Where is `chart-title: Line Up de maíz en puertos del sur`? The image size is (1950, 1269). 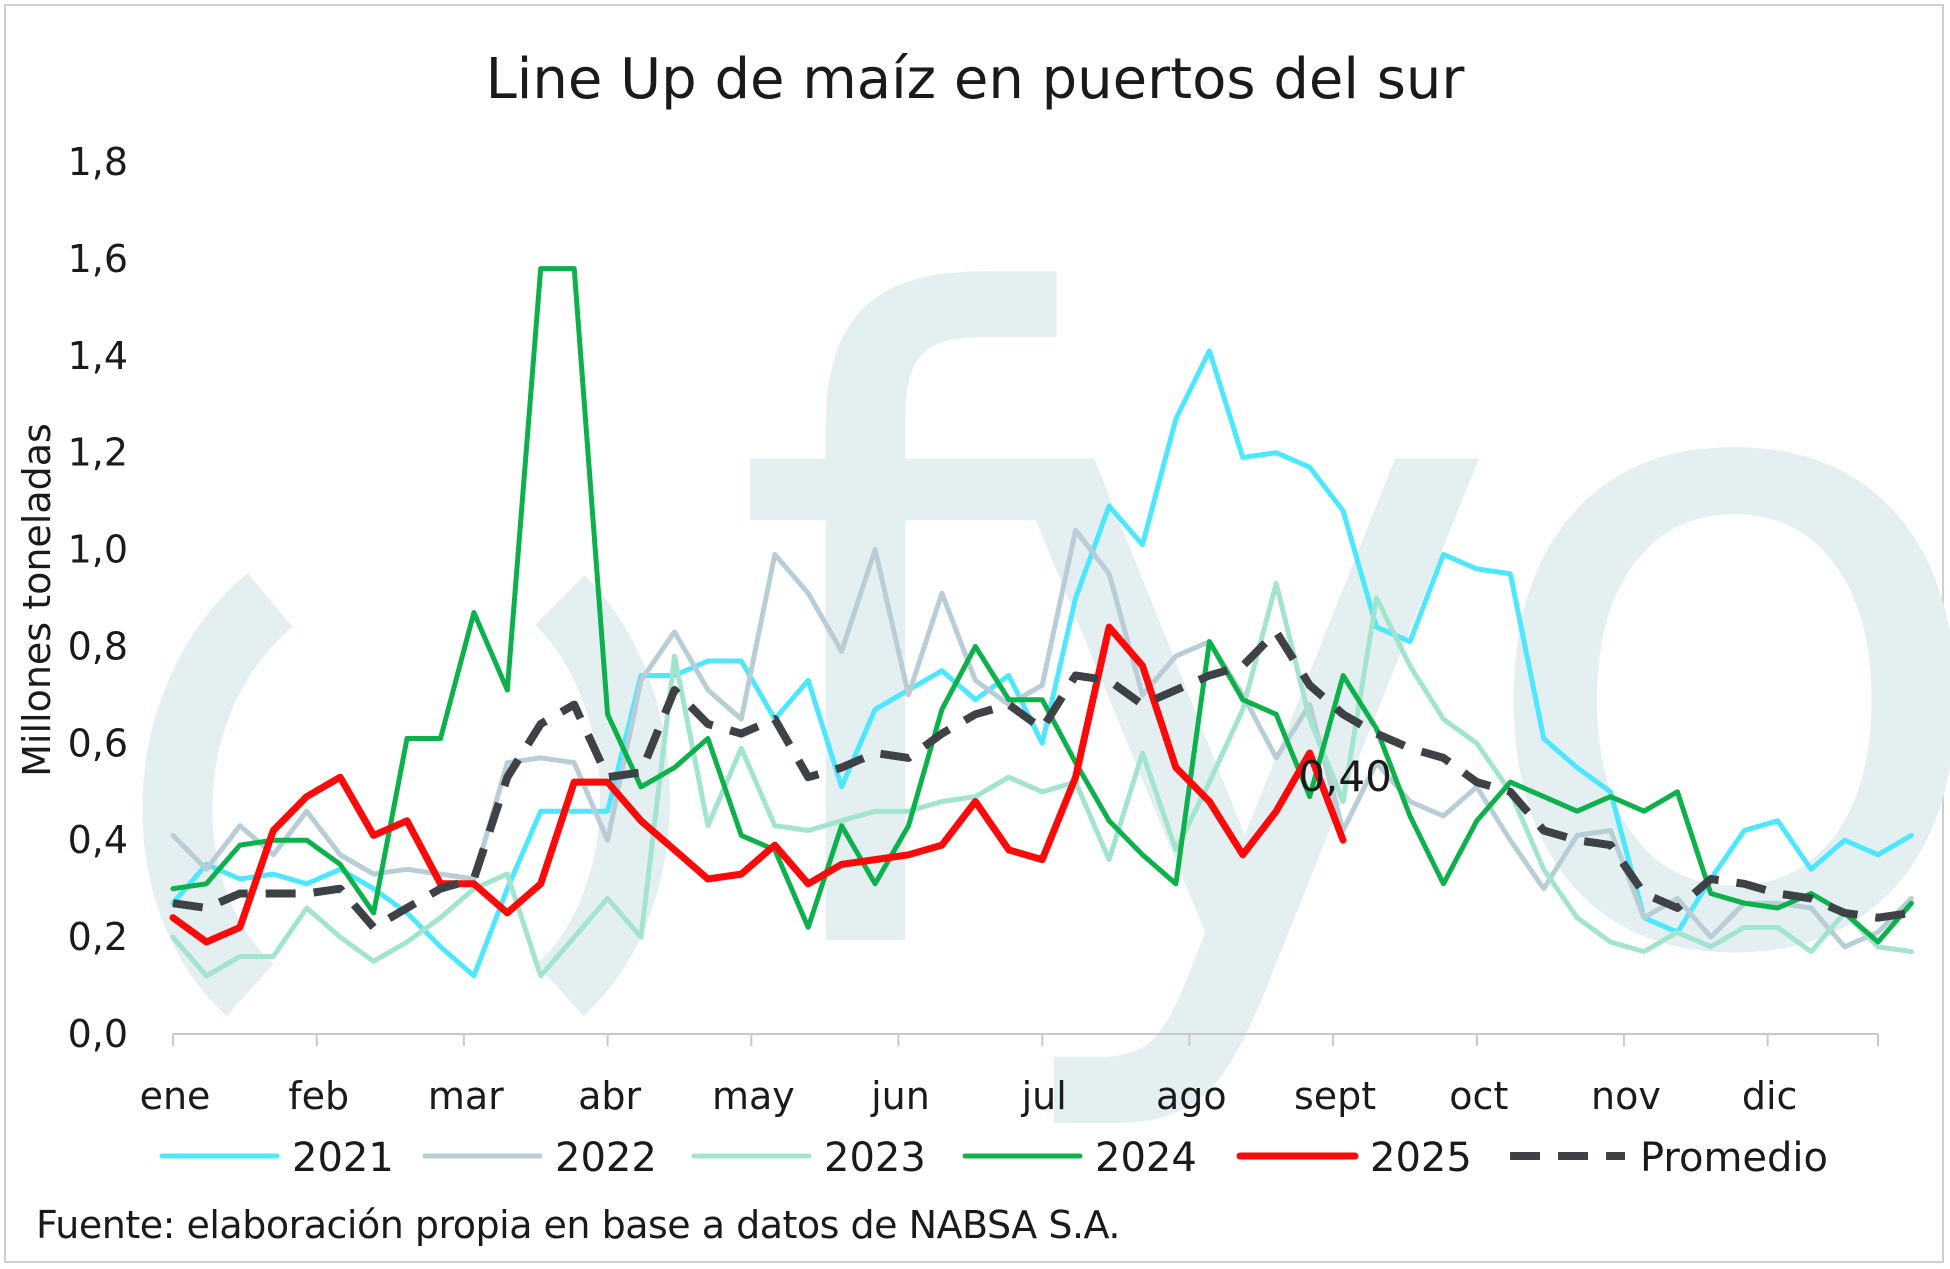 chart-title: Line Up de maíz en puertos del sur is located at coordinates (976, 79).